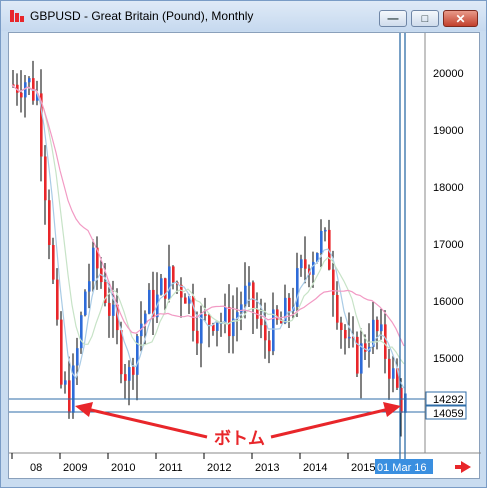 This screenshot has width=487, height=488. Describe the element at coordinates (75, 468) in the screenshot. I see `x-tick-2009: 2009` at that location.